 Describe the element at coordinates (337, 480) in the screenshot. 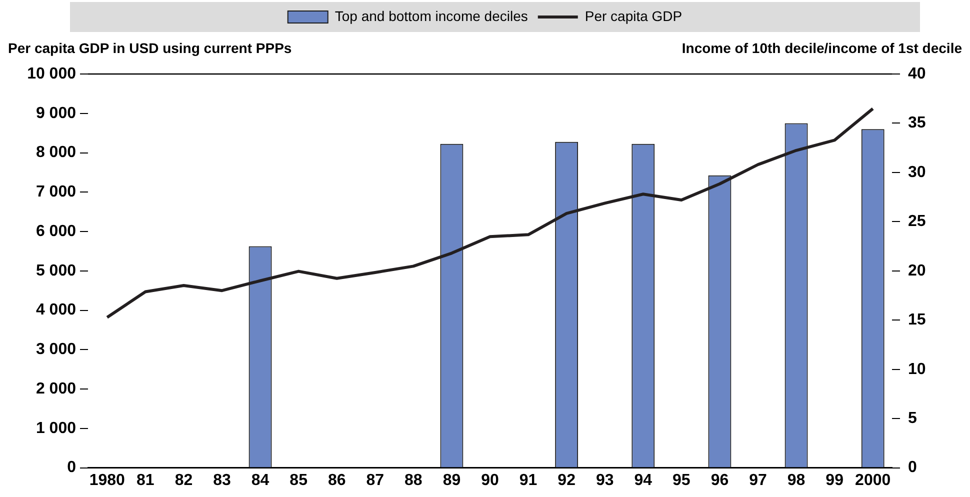

I see `x-tick-label: 86` at that location.